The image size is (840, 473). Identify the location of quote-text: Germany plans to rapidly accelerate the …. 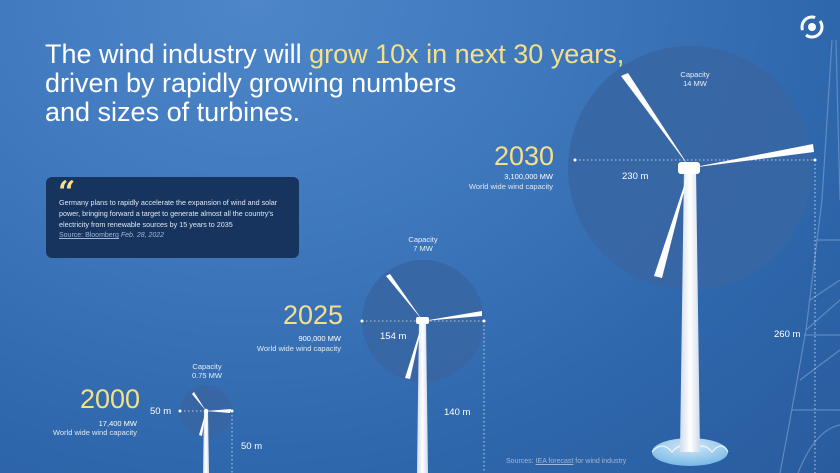
(168, 213).